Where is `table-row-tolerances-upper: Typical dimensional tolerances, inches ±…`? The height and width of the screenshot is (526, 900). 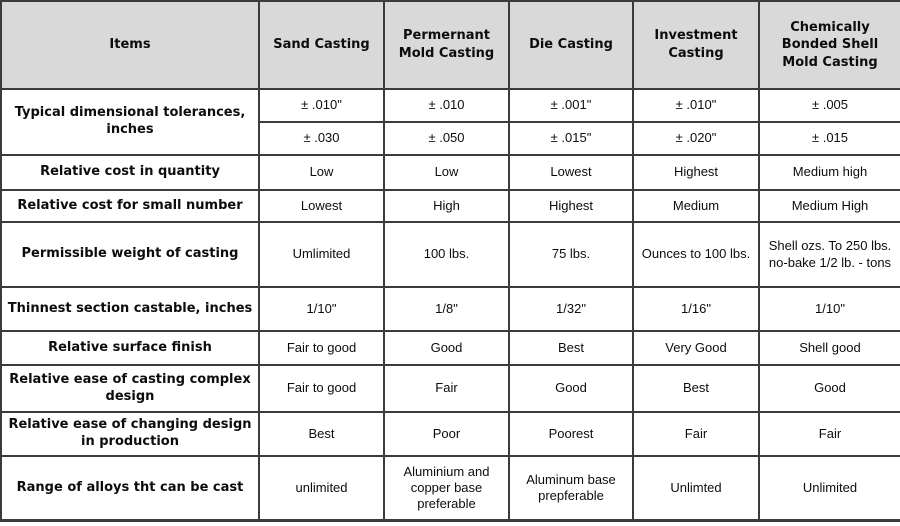
table-row-tolerances-upper: Typical dimensional tolerances, inches ±… is located at coordinates (450, 122).